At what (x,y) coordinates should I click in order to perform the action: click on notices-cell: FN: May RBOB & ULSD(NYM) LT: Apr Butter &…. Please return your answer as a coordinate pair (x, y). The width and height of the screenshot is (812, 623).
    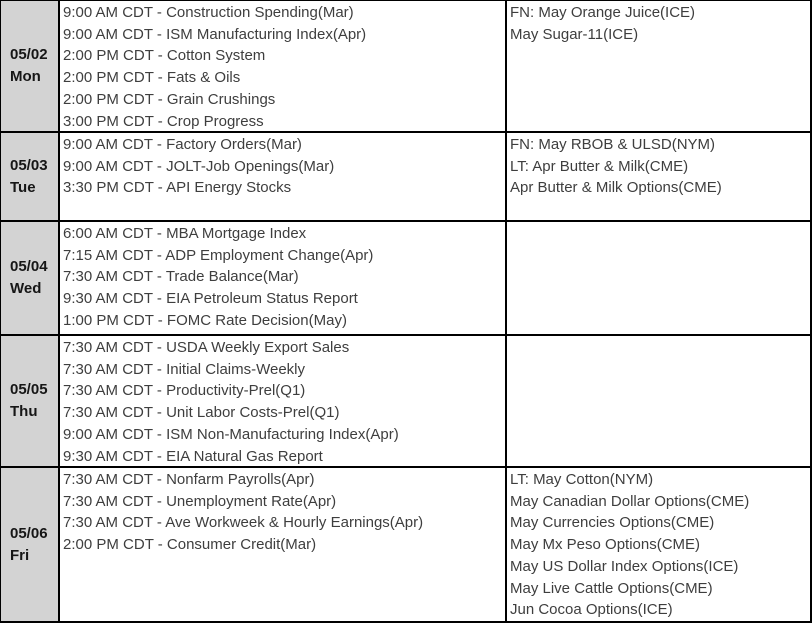
    Looking at the image, I should click on (657, 176).